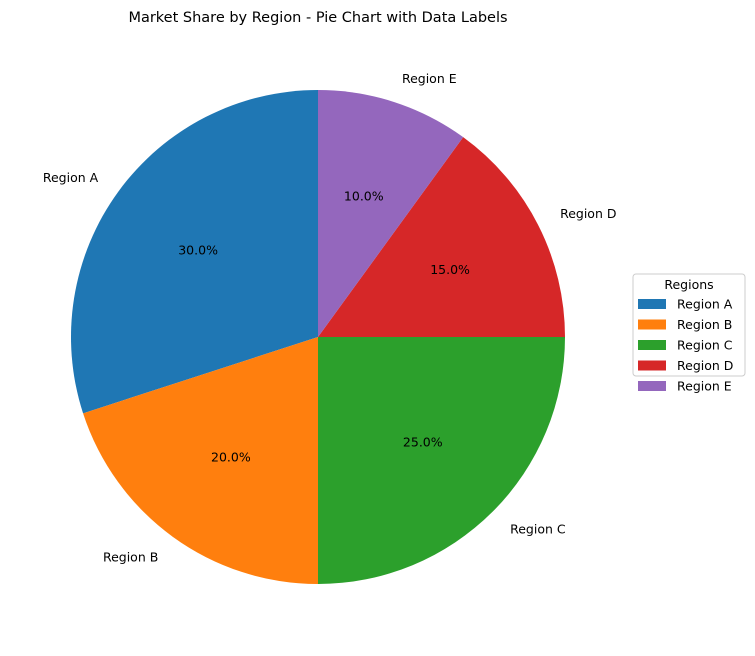 This screenshot has width=755, height=656. What do you see at coordinates (71, 177) in the screenshot?
I see `slice-label-region-a: Region A` at bounding box center [71, 177].